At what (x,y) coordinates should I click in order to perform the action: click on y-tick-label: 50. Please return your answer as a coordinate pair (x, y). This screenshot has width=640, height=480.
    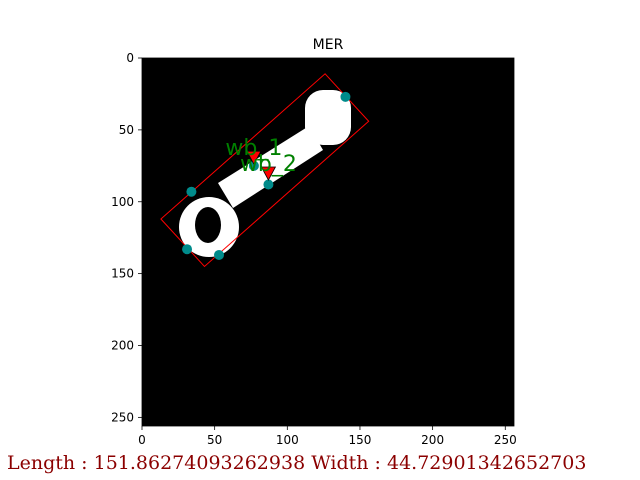
    Looking at the image, I should click on (126, 130).